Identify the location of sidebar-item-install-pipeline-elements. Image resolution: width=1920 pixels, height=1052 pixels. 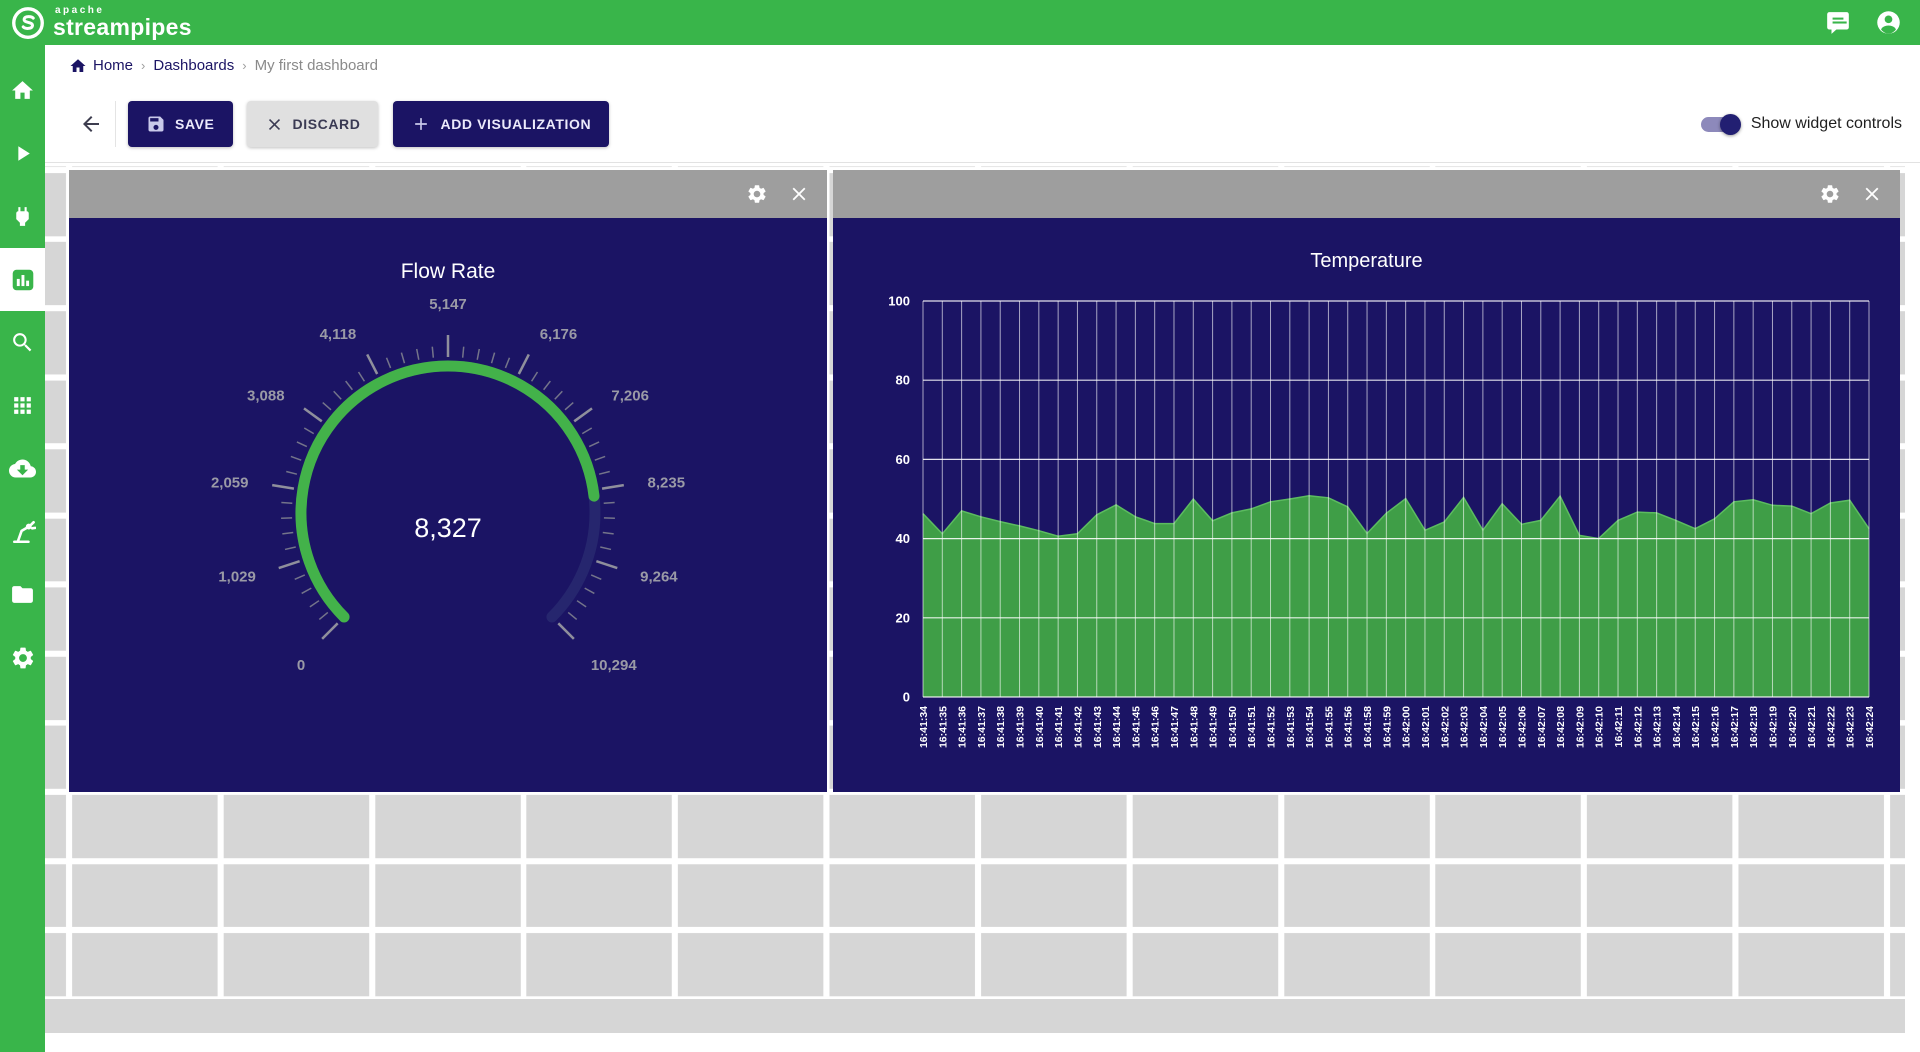
(22, 468).